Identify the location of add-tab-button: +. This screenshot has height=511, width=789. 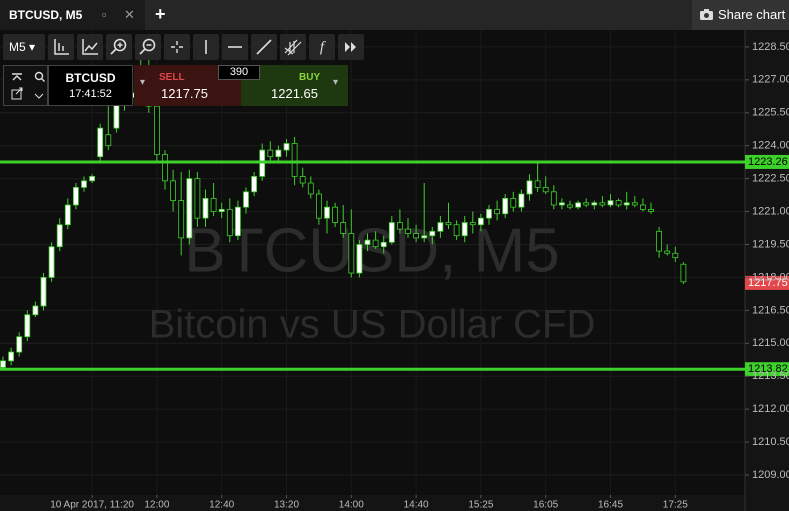
(160, 14).